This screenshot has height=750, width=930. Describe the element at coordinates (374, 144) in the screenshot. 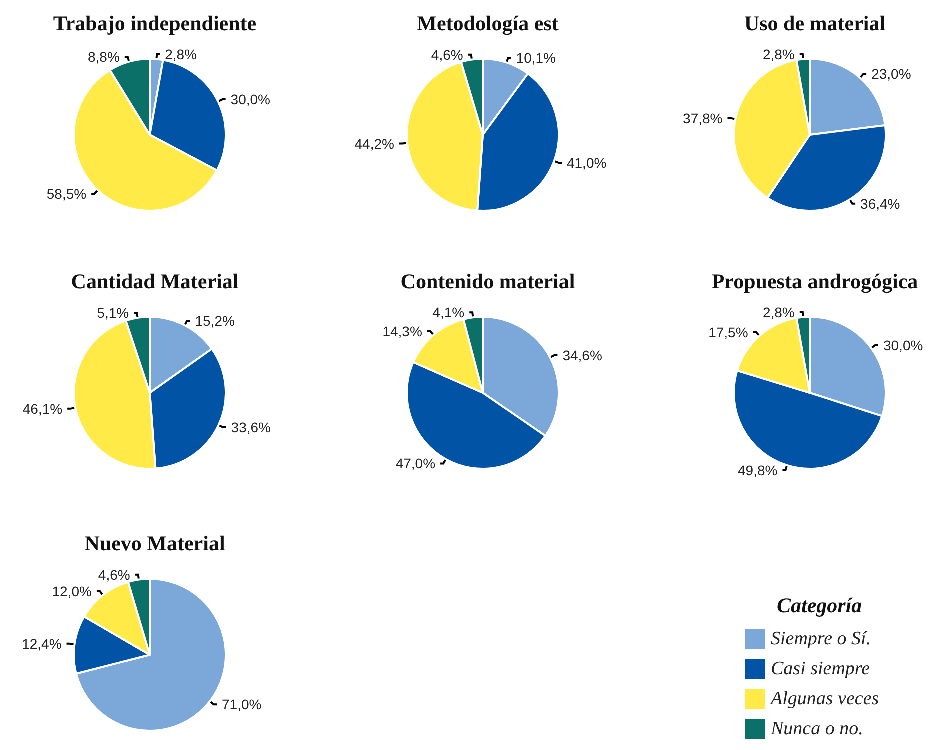

I see `data-label: 44,2%` at that location.